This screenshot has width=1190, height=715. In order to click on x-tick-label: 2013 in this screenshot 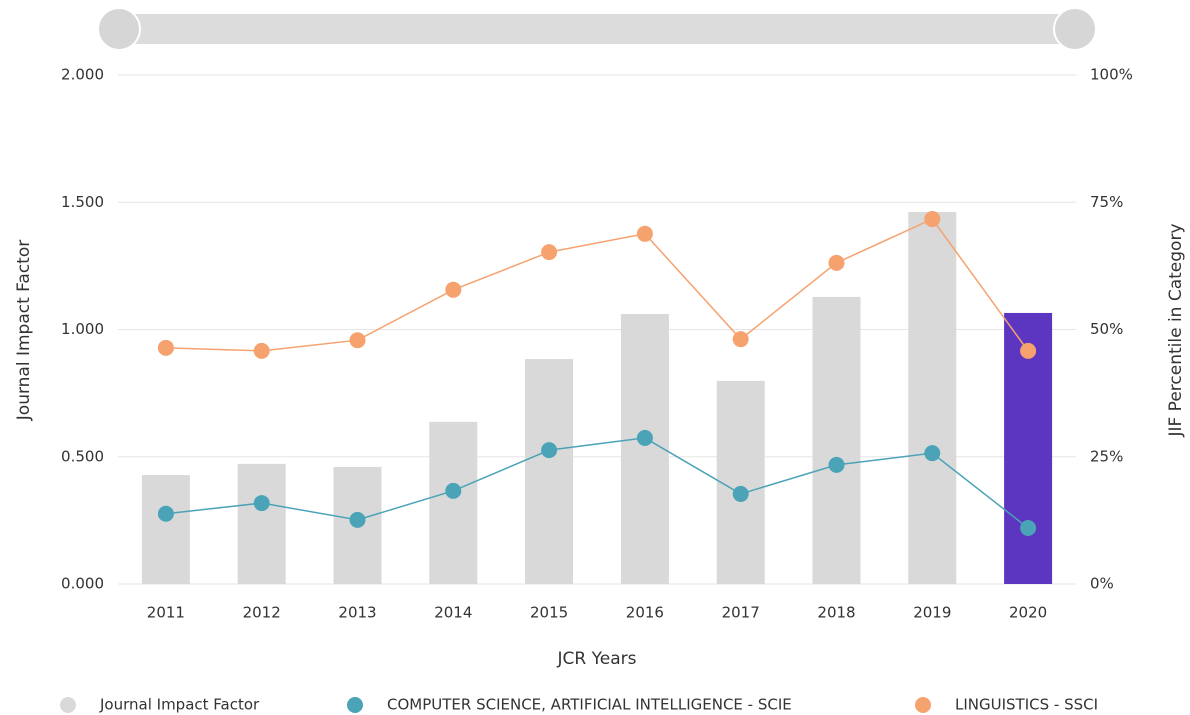, I will do `click(357, 613)`.